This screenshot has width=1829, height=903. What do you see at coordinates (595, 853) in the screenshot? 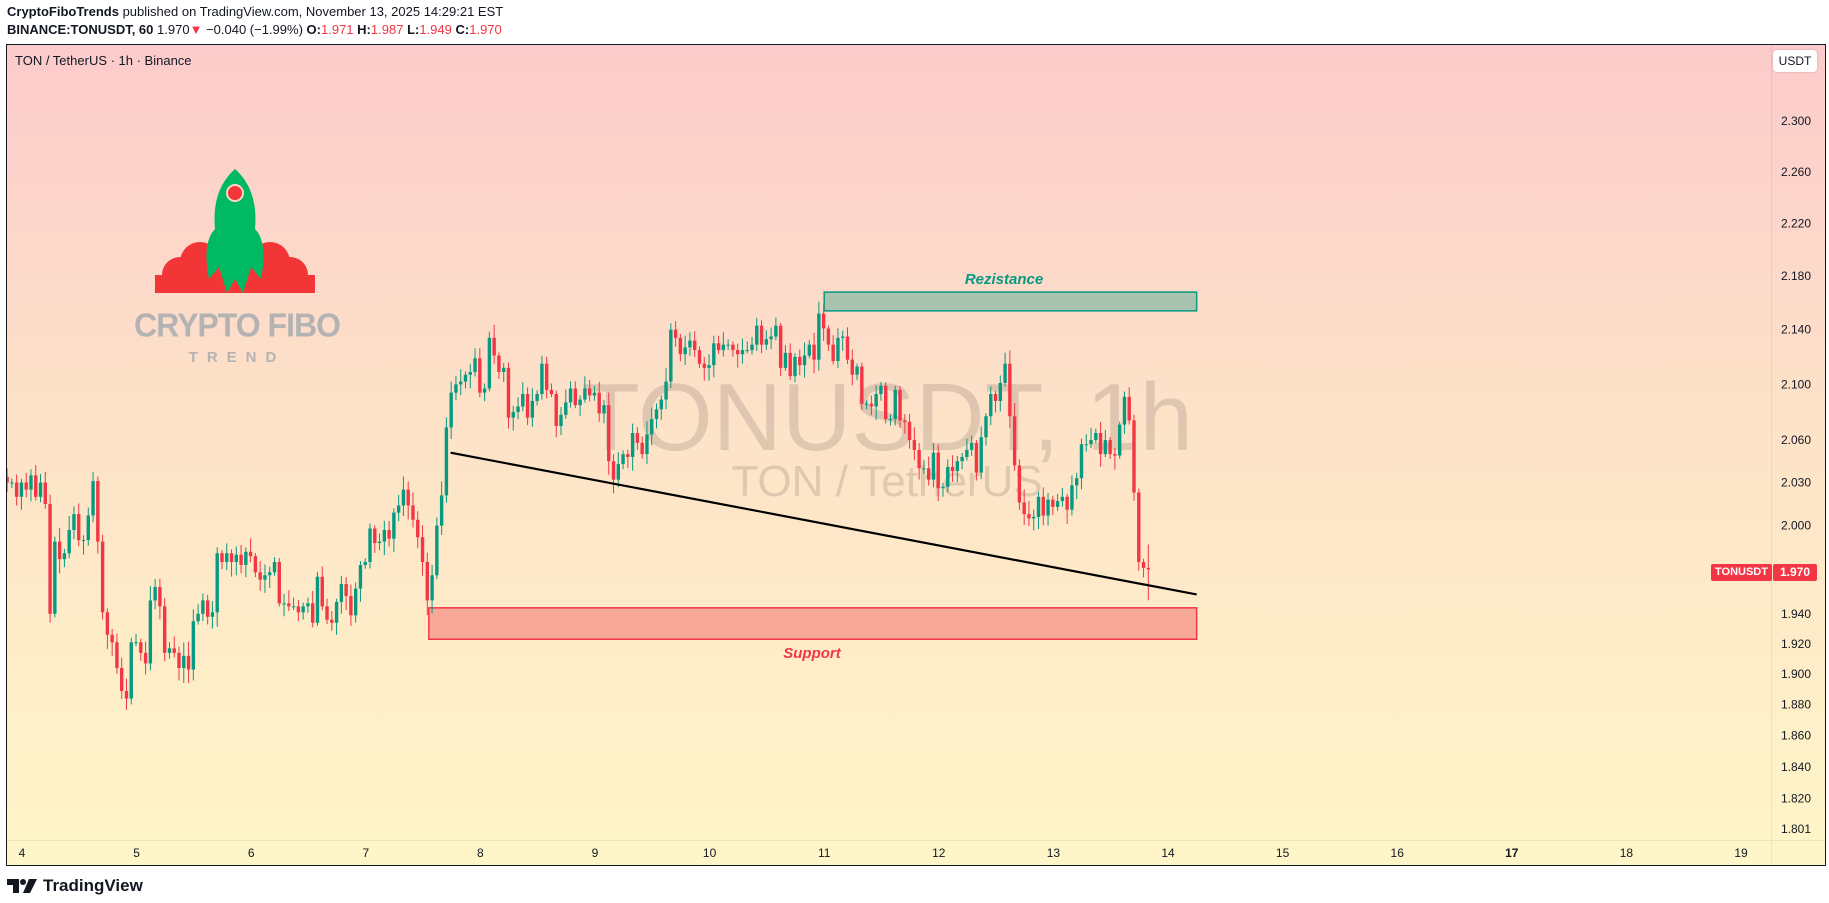
I see `time-tick-label: 9` at bounding box center [595, 853].